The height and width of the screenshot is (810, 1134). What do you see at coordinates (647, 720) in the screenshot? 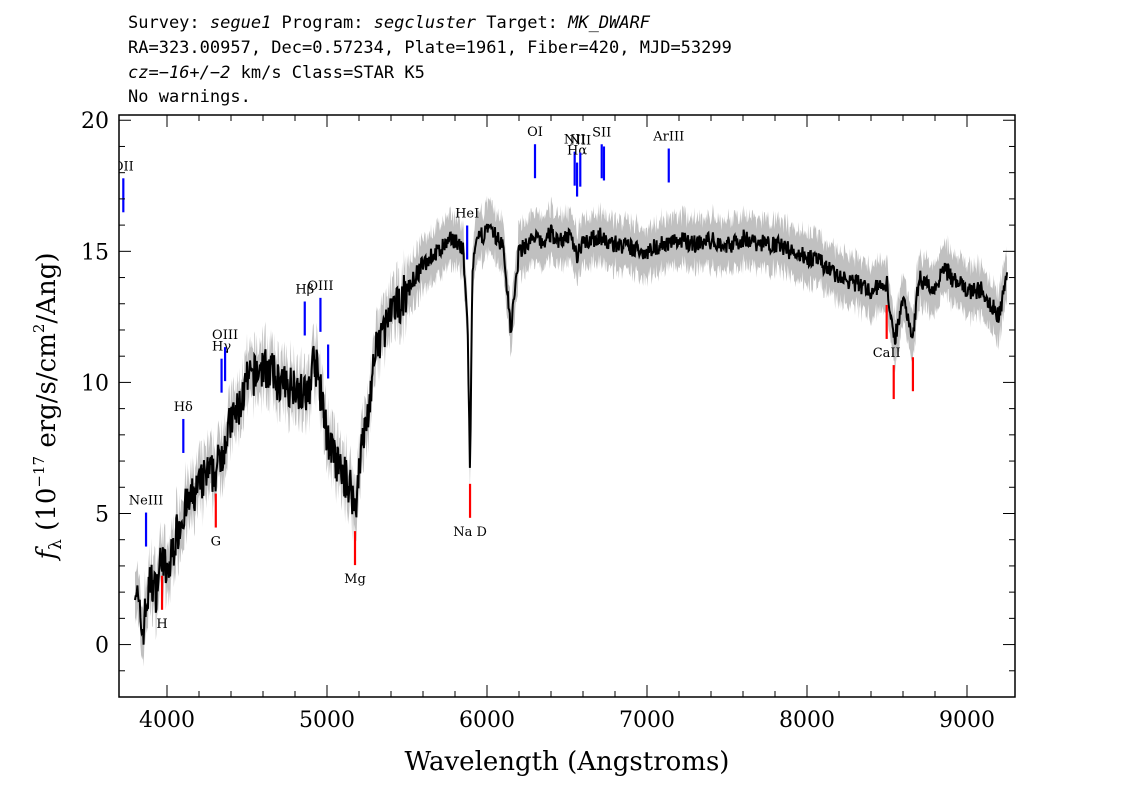
I see `x-tick-label: 7000` at bounding box center [647, 720].